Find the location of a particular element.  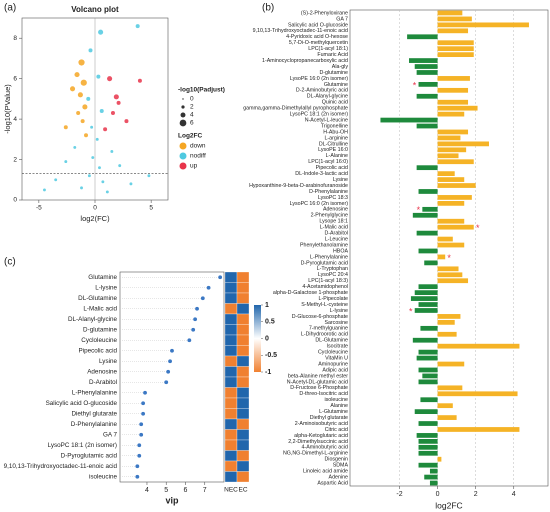

y-tick-label: Cycloleucine is located at coordinates (99, 340).